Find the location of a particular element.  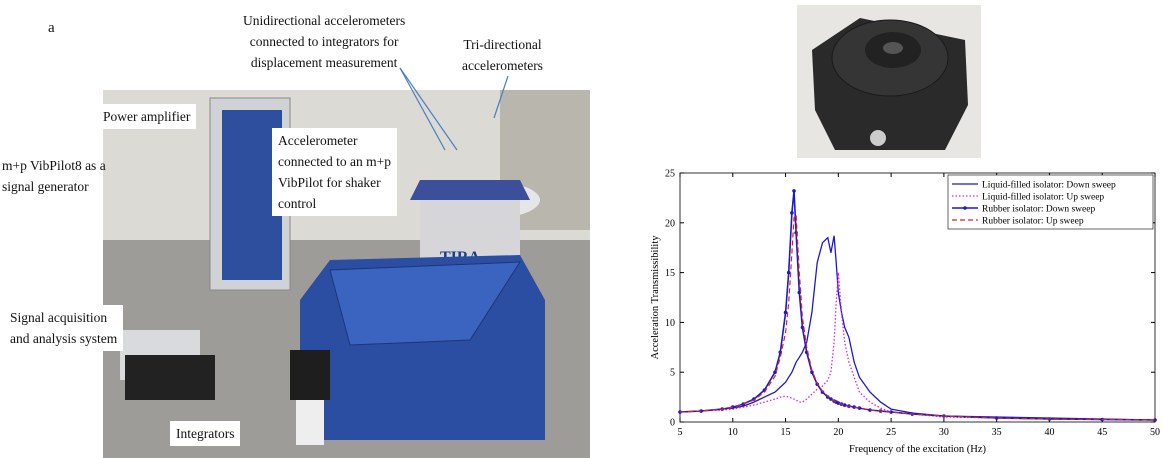

x-axis-label: Frequency of the excitation (Hz) is located at coordinates (918, 449).